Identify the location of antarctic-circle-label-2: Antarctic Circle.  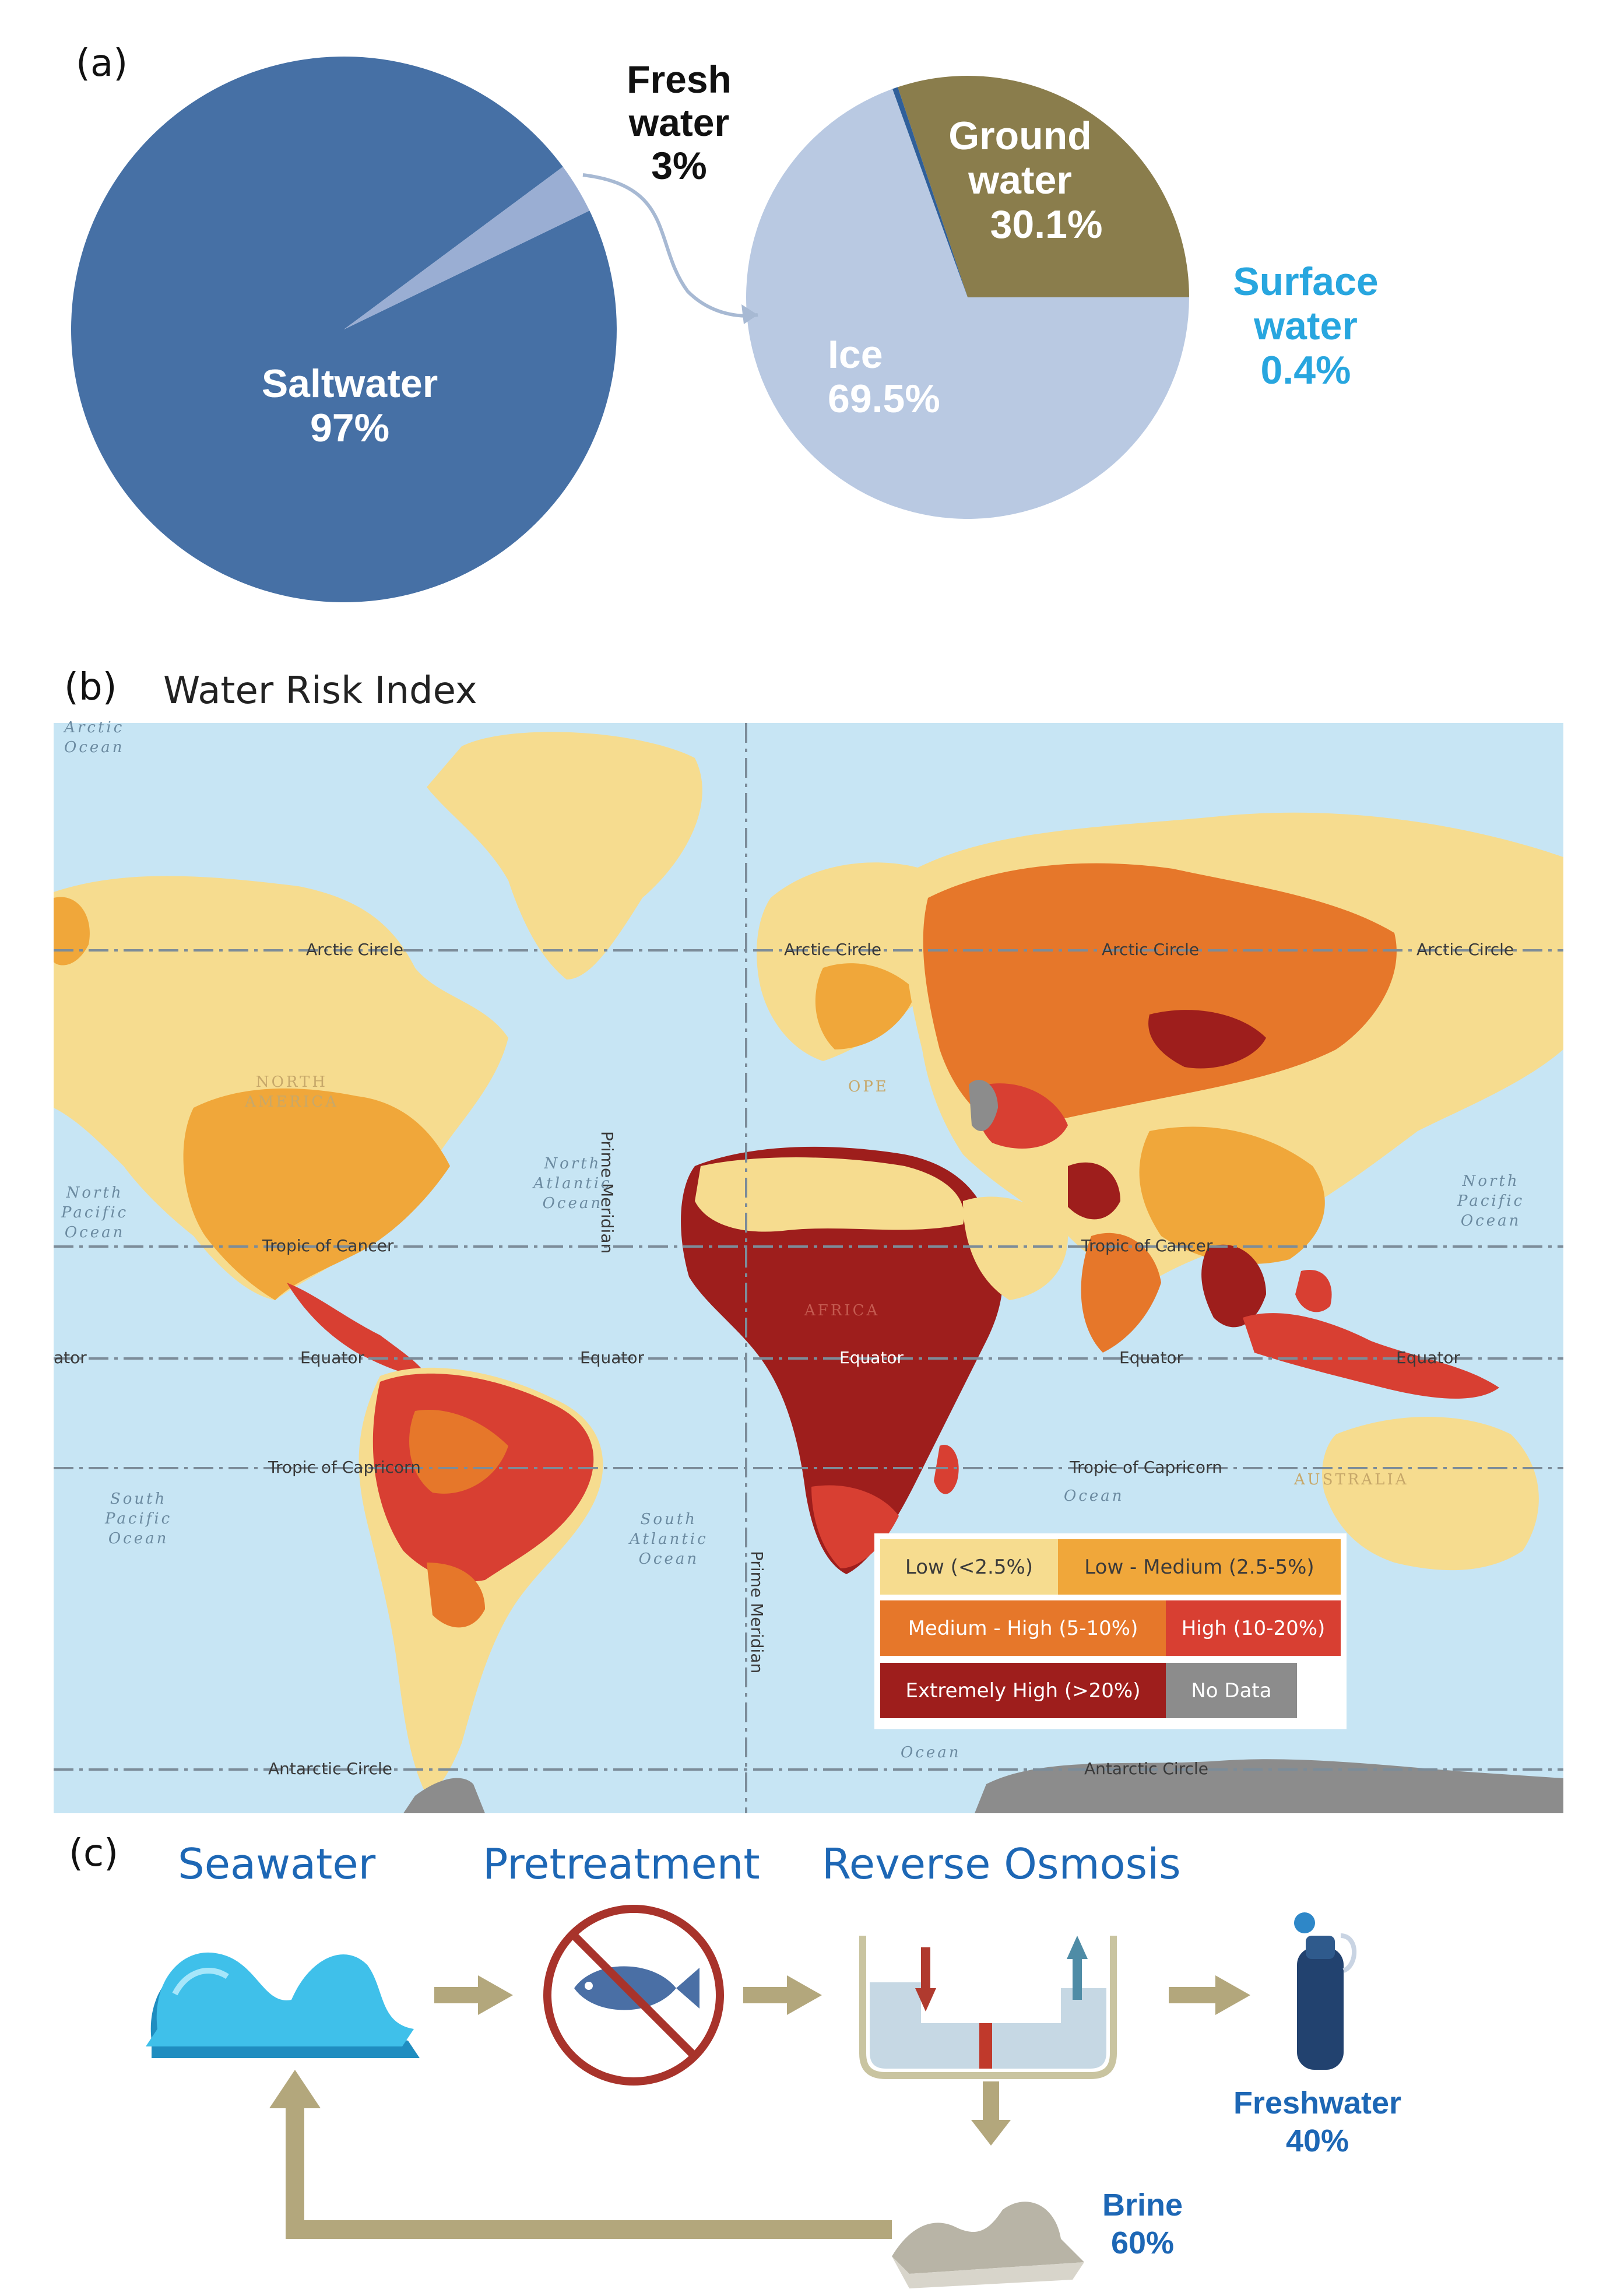
(1146, 1768).